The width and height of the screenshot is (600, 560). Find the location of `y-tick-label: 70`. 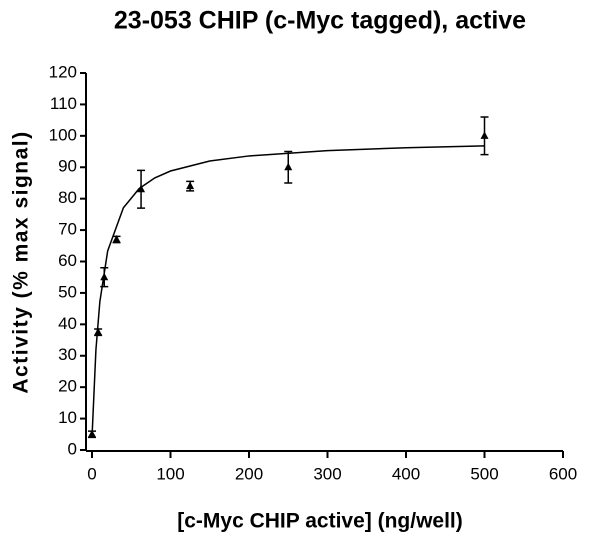

y-tick-label: 70 is located at coordinates (67, 229).